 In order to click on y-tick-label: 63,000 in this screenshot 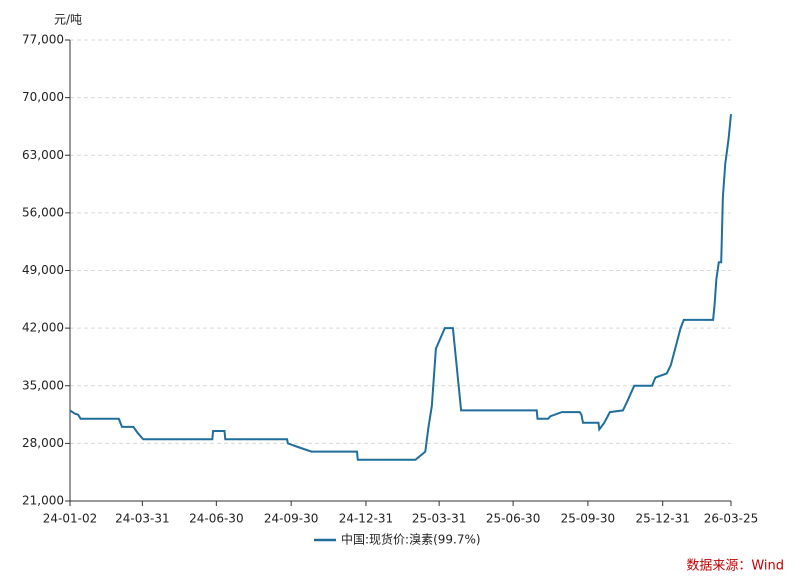, I will do `click(43, 155)`.